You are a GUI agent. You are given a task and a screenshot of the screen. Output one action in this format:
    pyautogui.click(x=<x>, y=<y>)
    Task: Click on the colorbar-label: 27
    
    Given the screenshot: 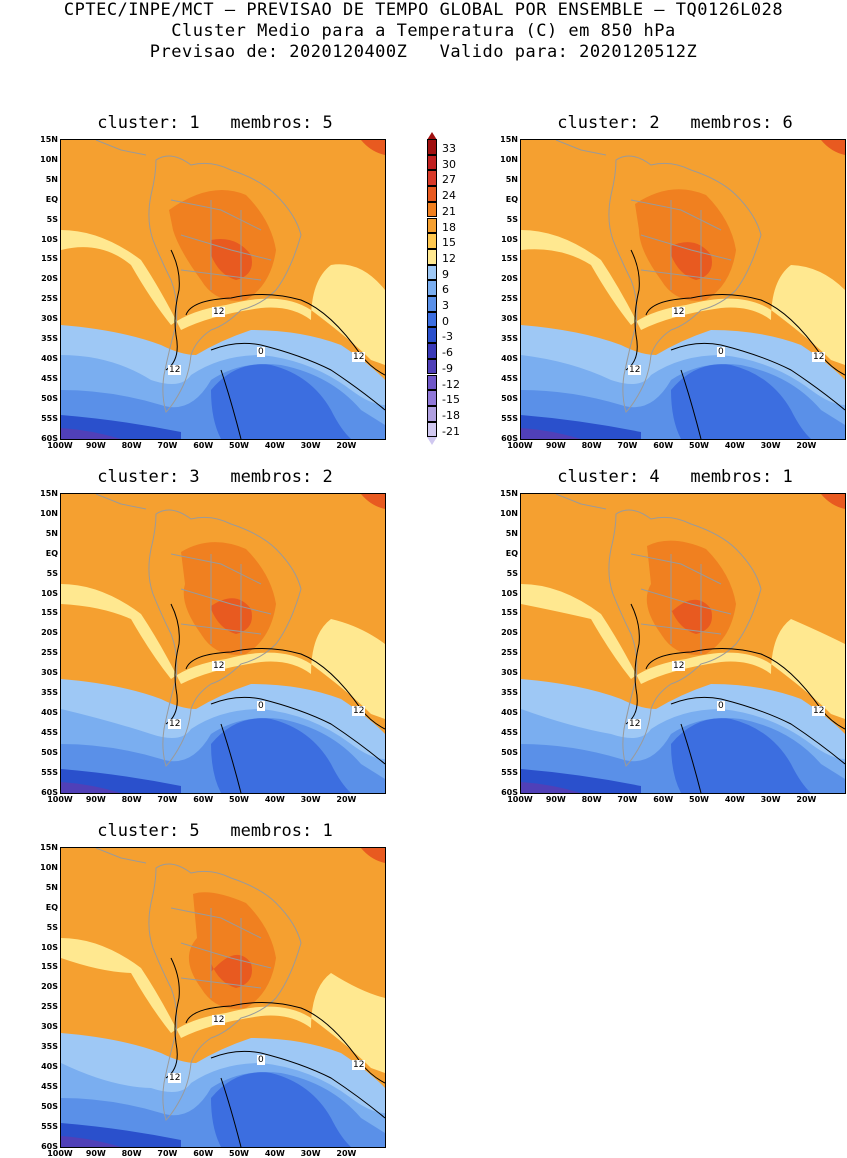 What is the action you would take?
    pyautogui.click(x=449, y=180)
    